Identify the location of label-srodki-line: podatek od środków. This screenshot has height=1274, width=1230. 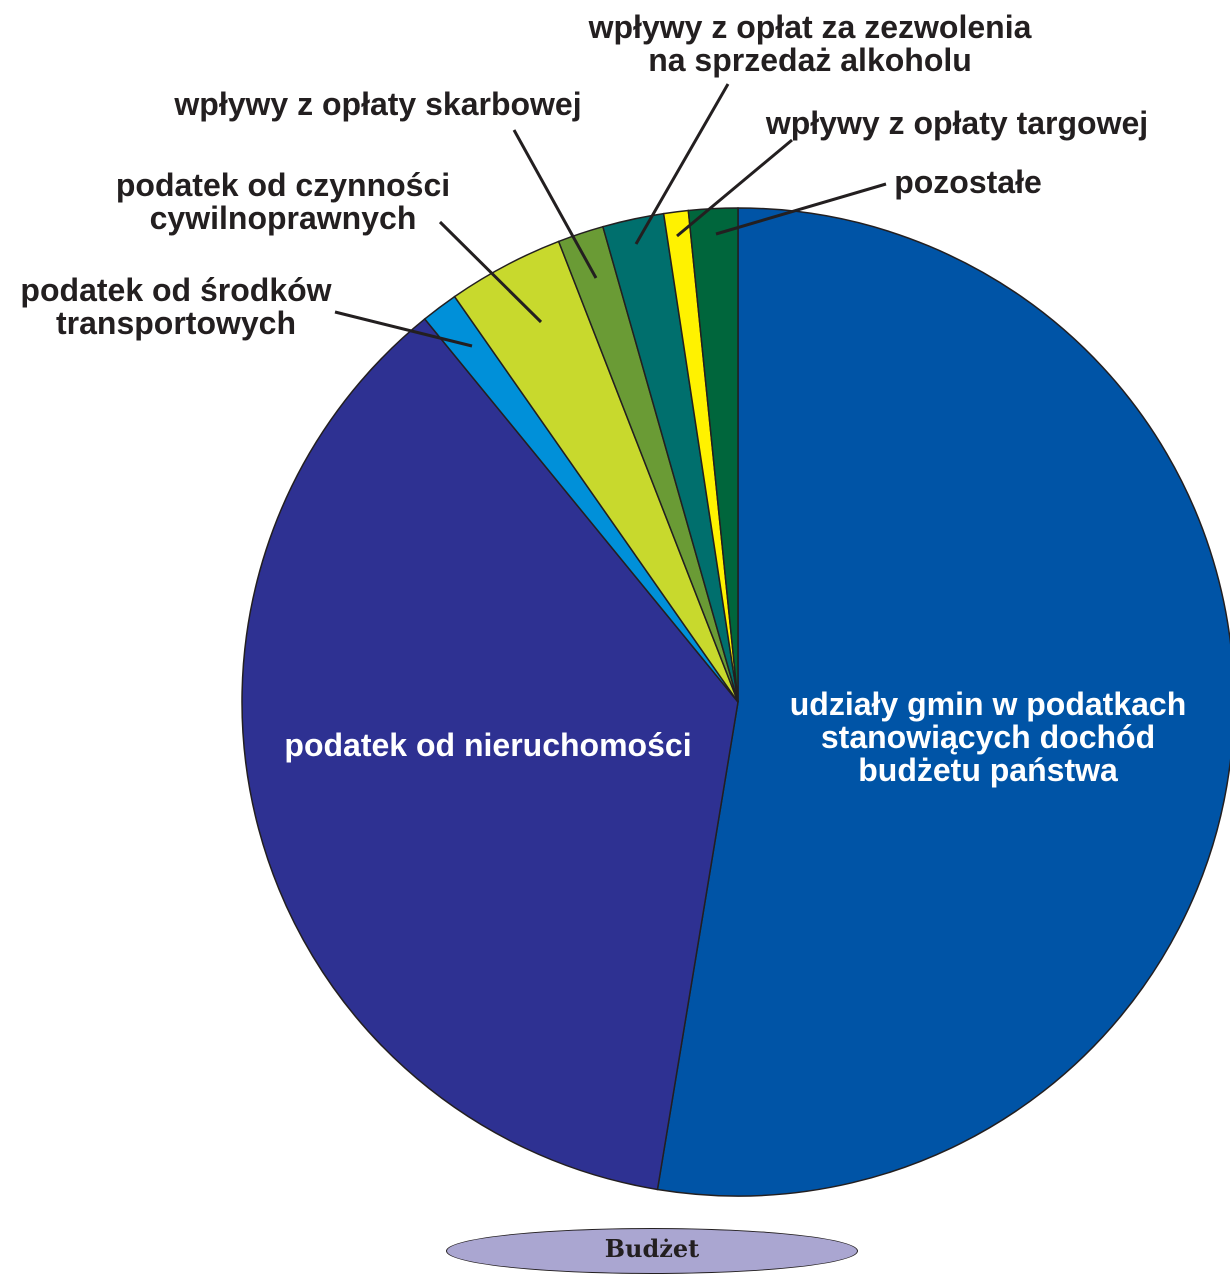
(175, 290).